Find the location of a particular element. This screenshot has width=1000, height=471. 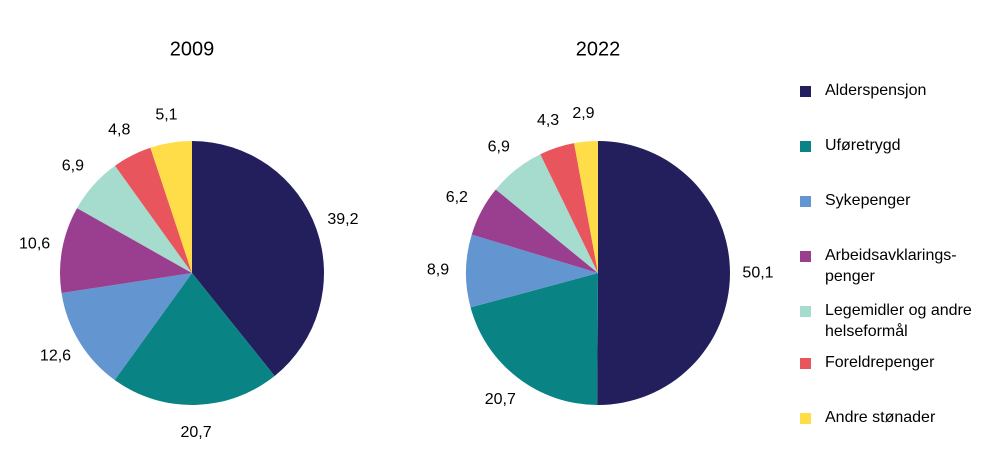

data-label: 4,8 is located at coordinates (119, 130).